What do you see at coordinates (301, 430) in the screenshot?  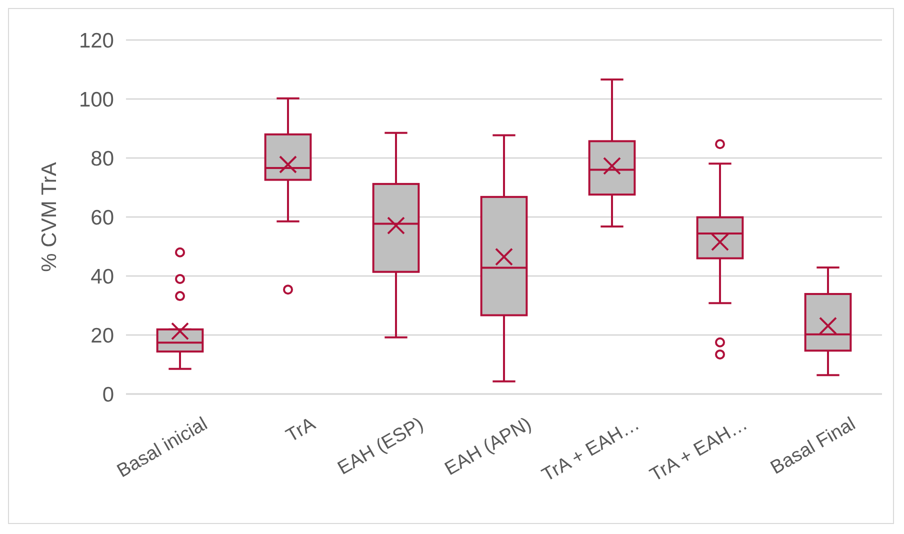 I see `x-tick-label: TrA` at bounding box center [301, 430].